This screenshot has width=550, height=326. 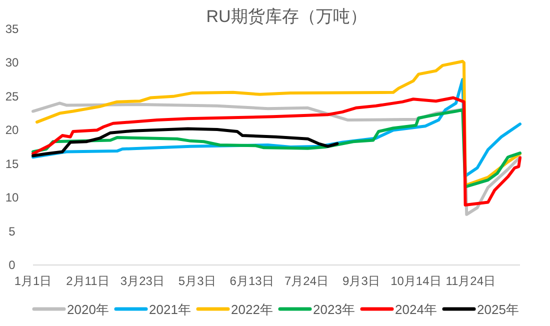 What do you see at coordinates (142, 281) in the screenshot?
I see `x-tick-label: 3月23日` at bounding box center [142, 281].